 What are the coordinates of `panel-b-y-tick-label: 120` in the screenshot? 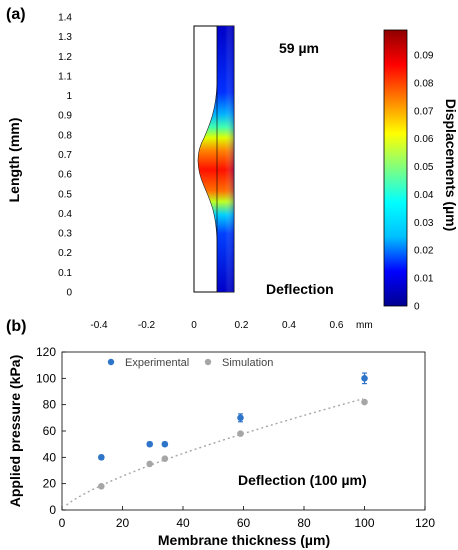 It's located at (46, 352).